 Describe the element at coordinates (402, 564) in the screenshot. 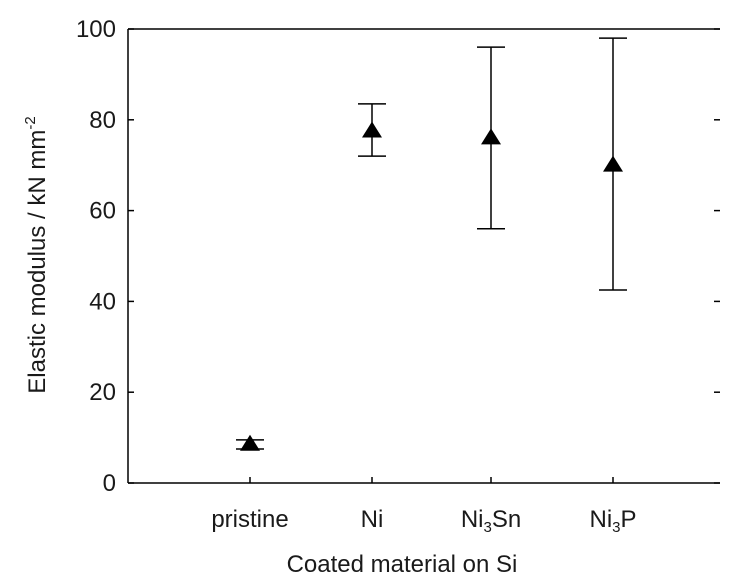

I see `x-axis-title: Coated material on Si` at that location.